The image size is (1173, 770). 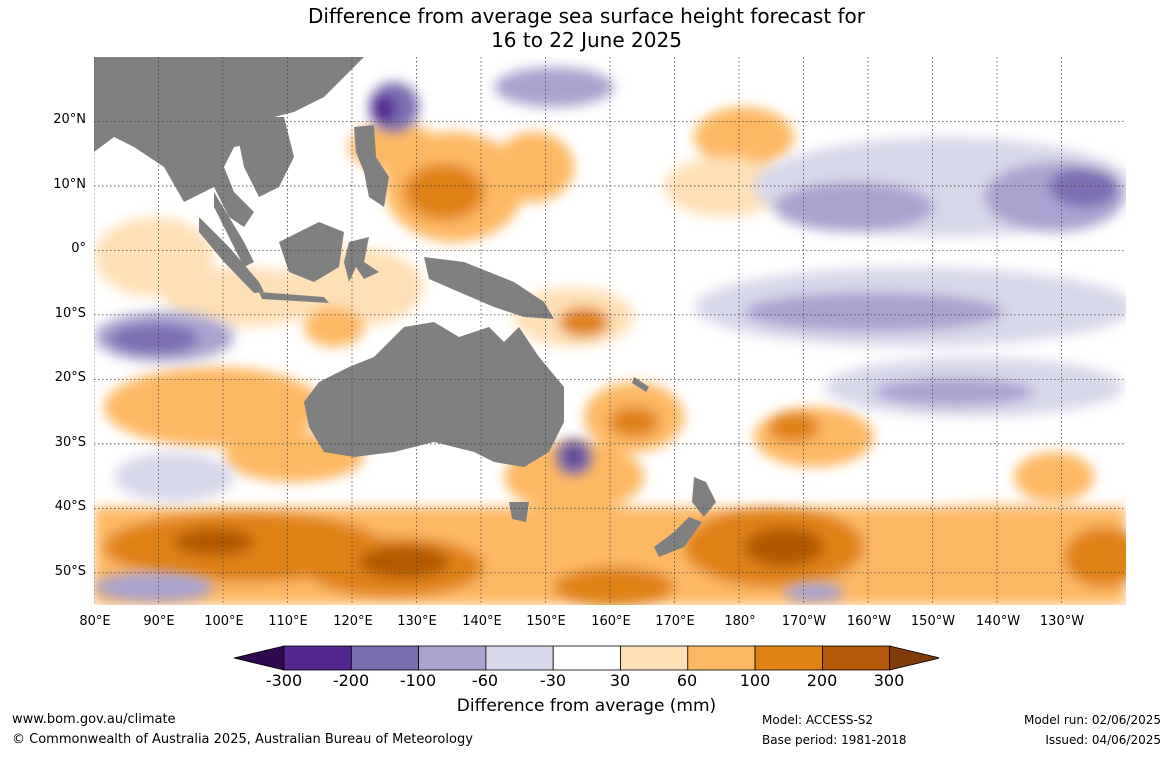 I want to click on lon-label-80e: 80°E, so click(x=95, y=621).